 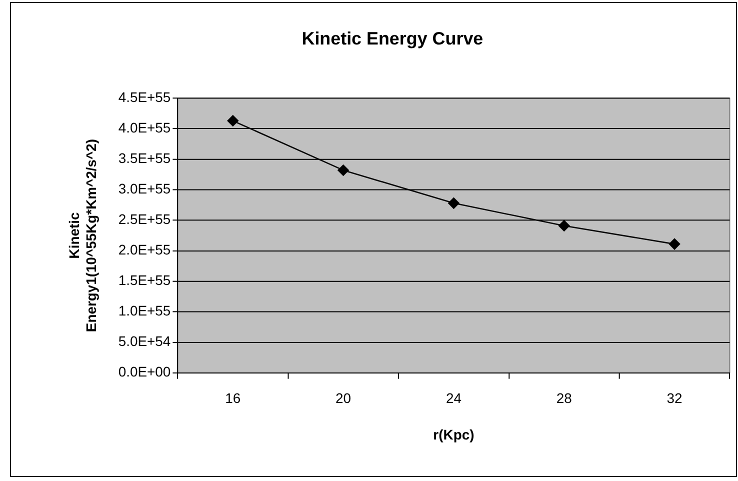 What do you see at coordinates (564, 398) in the screenshot?
I see `x-tick-label: 28` at bounding box center [564, 398].